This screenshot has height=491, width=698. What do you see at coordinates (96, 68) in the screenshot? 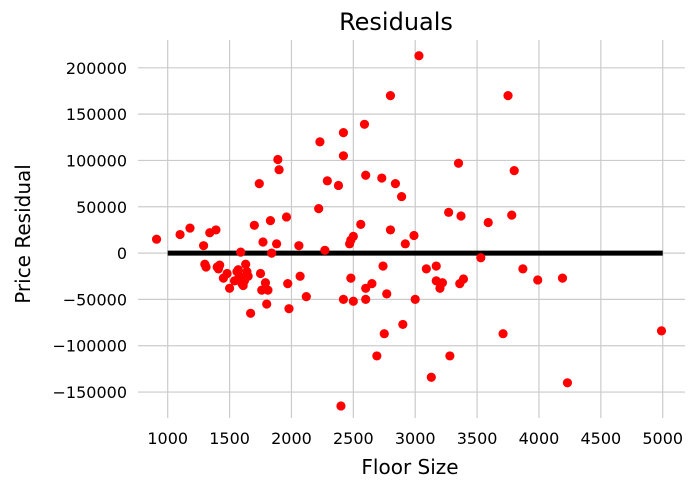
I see `y-tick-label: 200000` at bounding box center [96, 68].